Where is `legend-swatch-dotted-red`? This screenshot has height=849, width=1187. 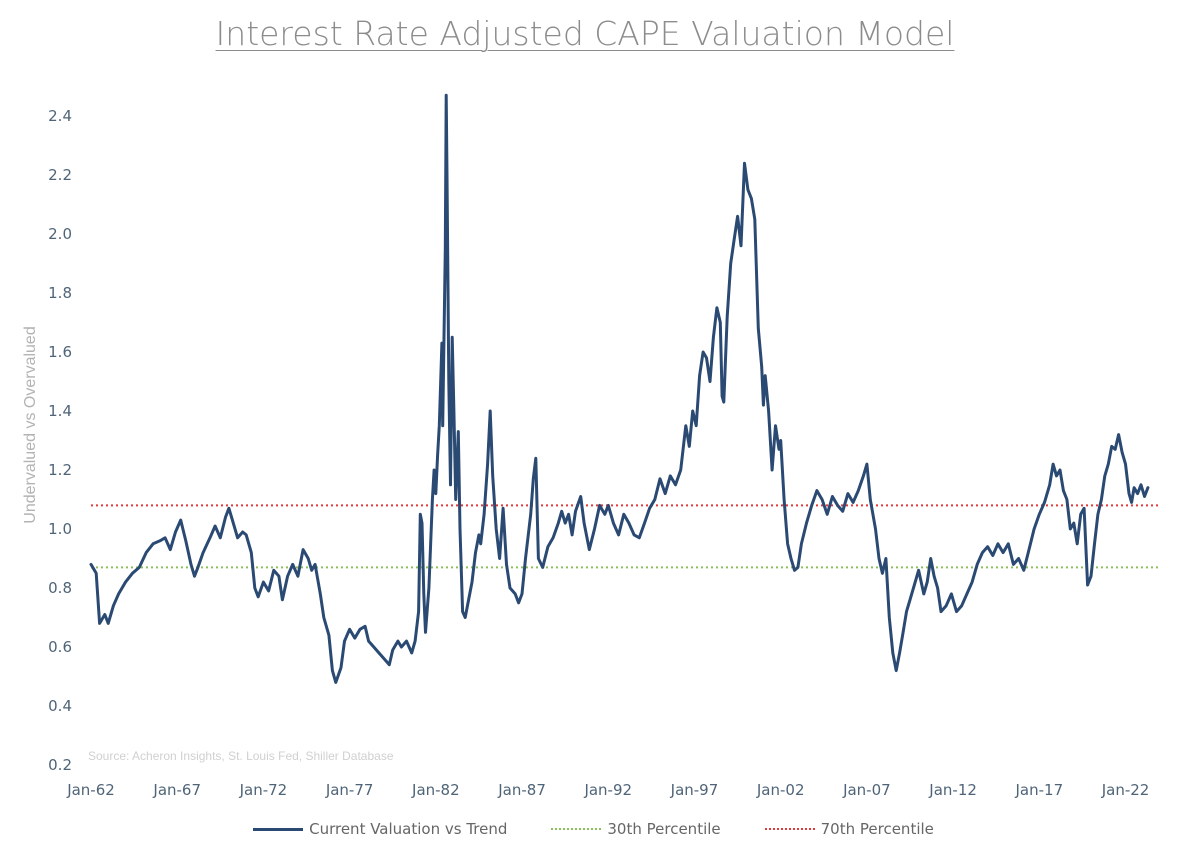 legend-swatch-dotted-red is located at coordinates (789, 829).